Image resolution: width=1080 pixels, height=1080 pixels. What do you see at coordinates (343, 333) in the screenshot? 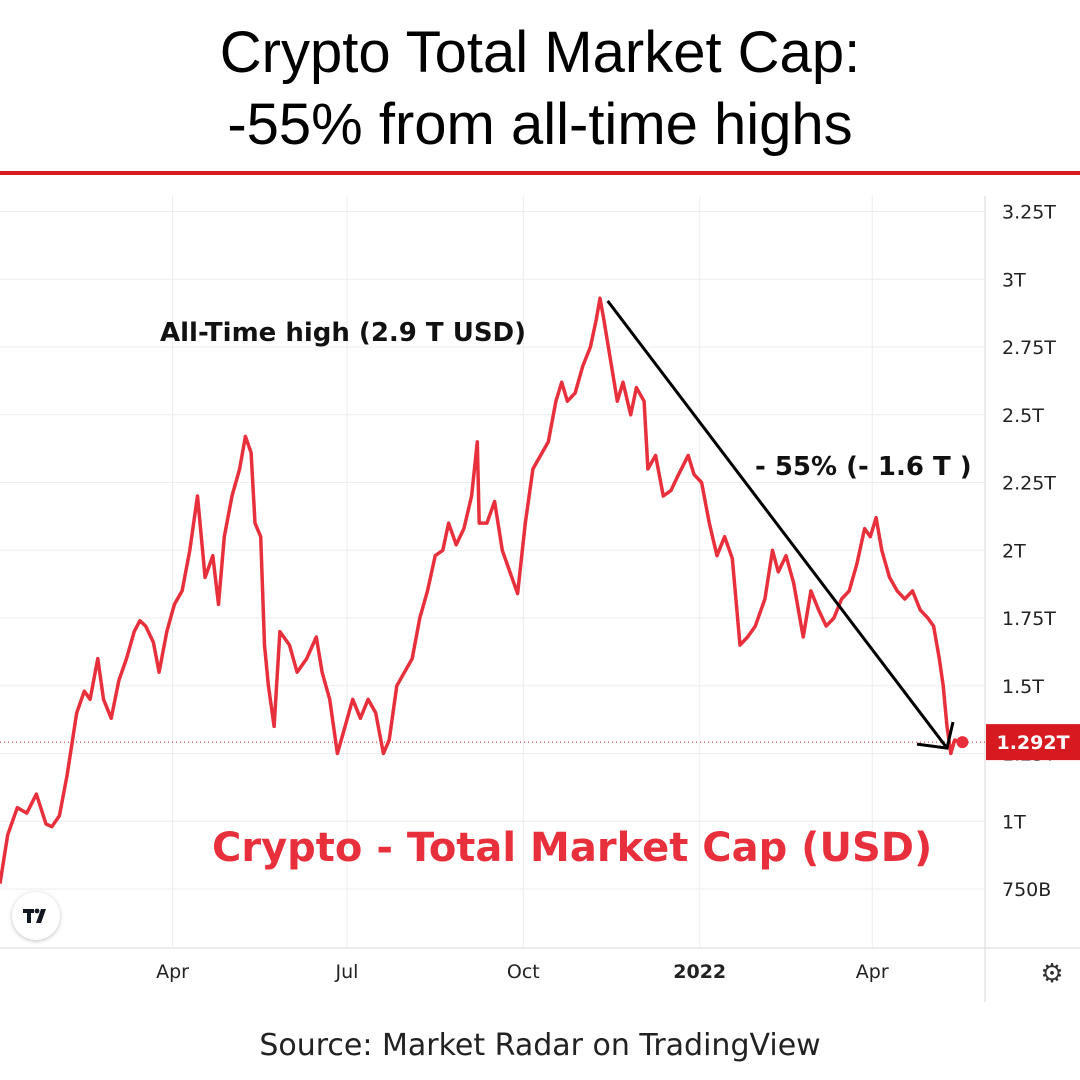
I see `annotation-all-time-high: All-Time high (2.9 T USD)` at bounding box center [343, 333].